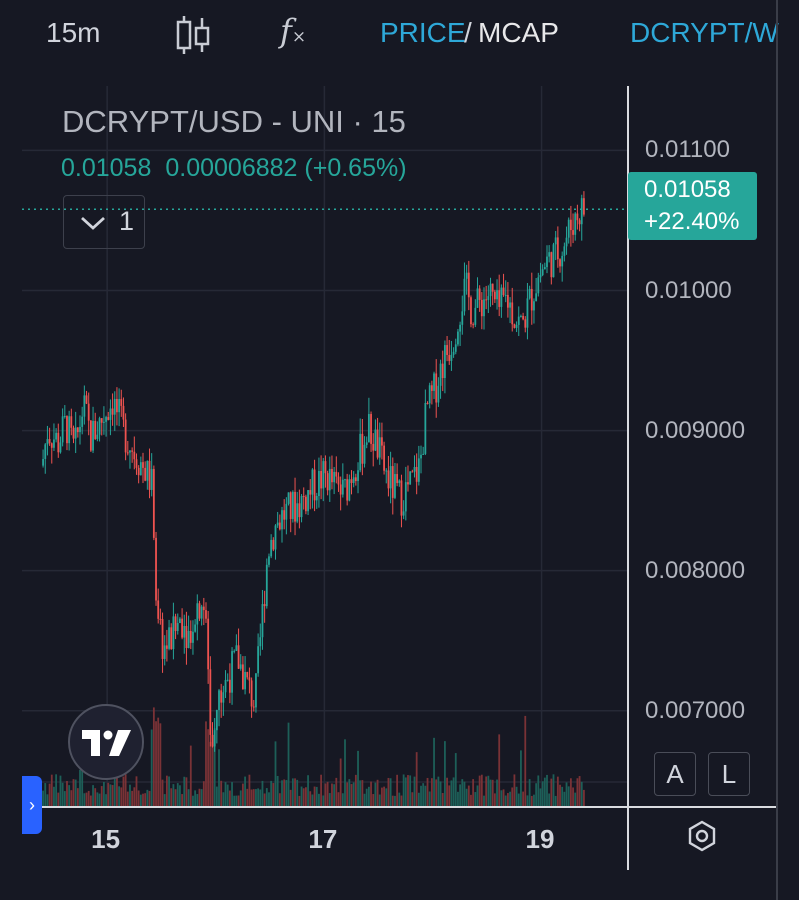  Describe the element at coordinates (32, 805) in the screenshot. I see `side-panel-toggle: ›` at that location.